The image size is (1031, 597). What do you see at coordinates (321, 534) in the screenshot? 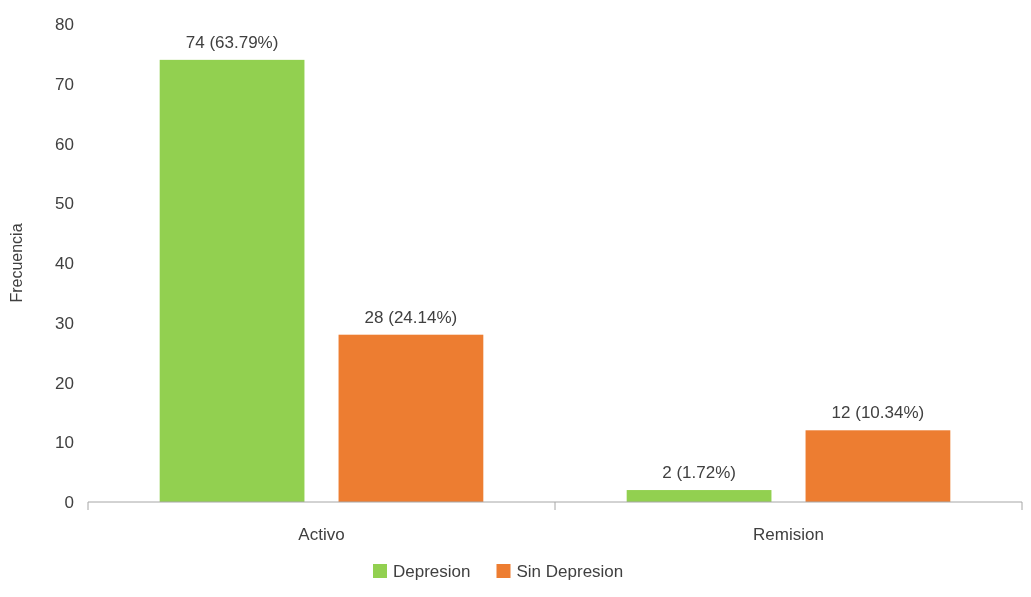
I see `x-tick-label: Activo` at bounding box center [321, 534].